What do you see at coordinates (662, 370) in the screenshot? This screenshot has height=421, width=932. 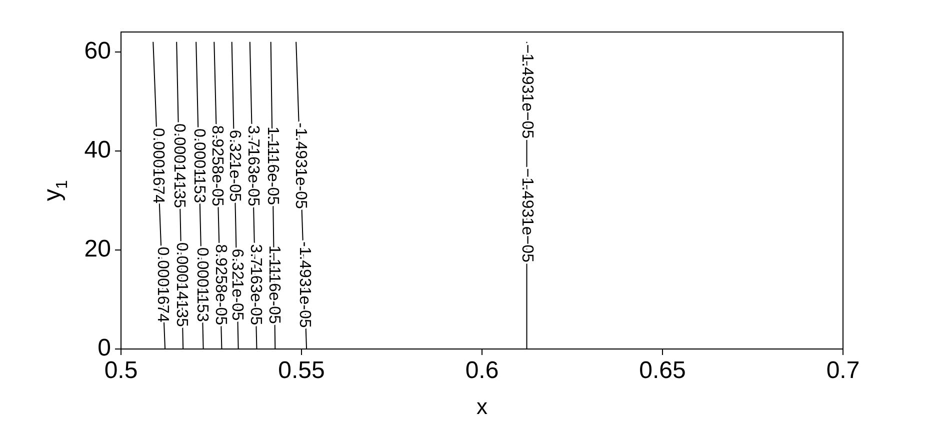 I see `x-tick-label: 0.65` at bounding box center [662, 370].